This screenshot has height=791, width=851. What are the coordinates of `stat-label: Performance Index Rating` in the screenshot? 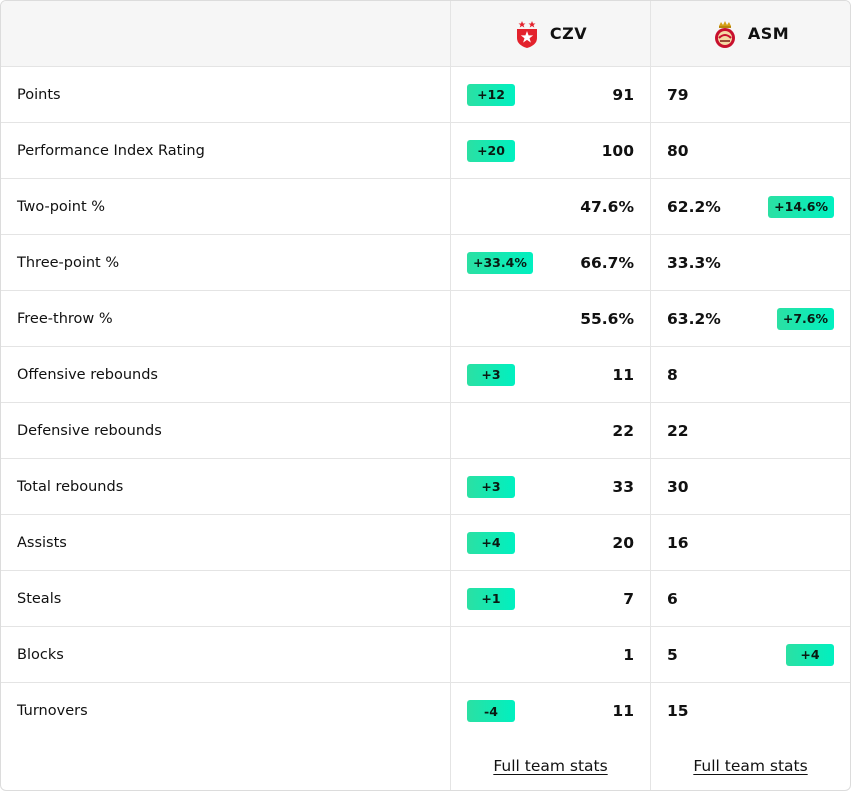 It's located at (111, 150).